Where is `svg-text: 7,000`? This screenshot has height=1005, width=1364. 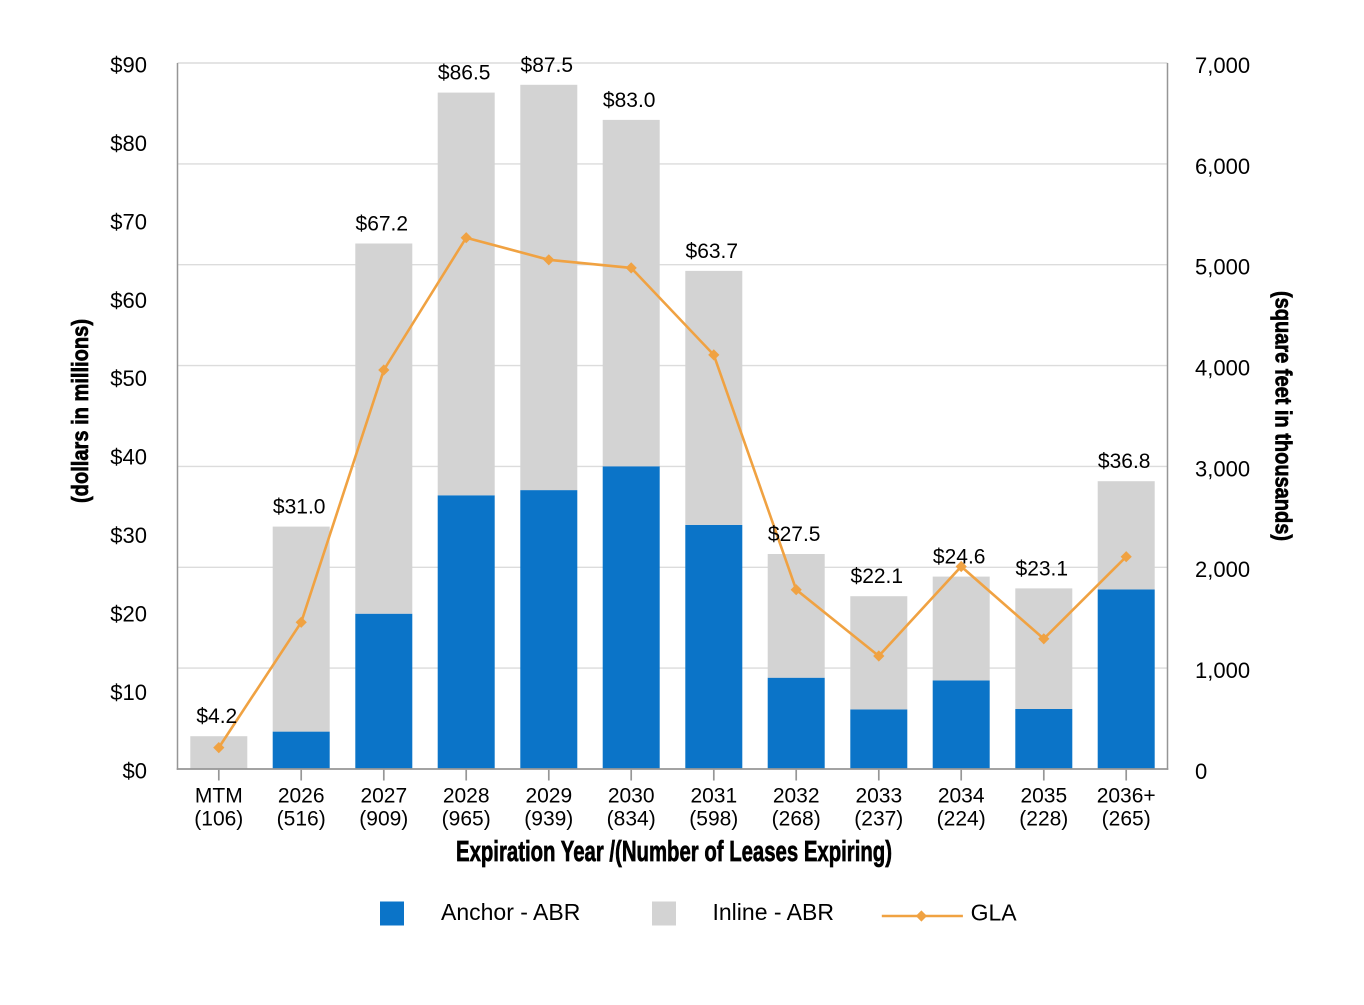
svg-text: 7,000 is located at coordinates (1222, 65).